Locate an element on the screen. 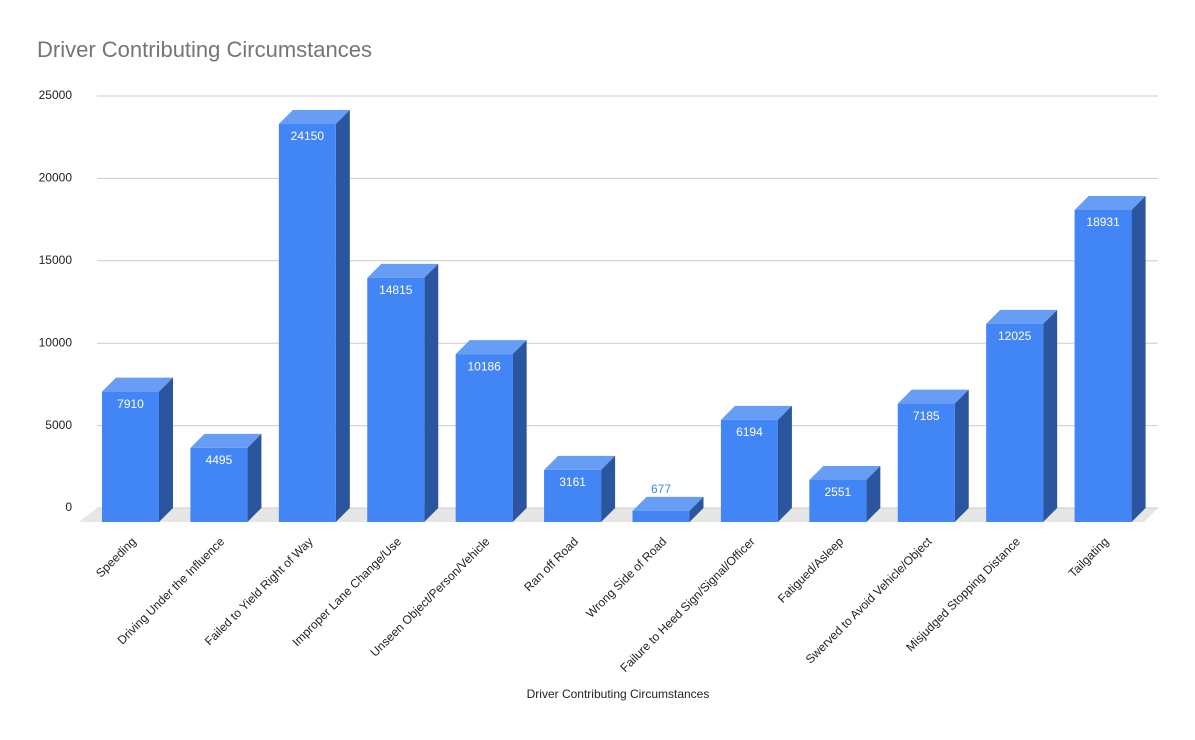 This screenshot has width=1195, height=740. bar-group: 7910 is located at coordinates (137, 449).